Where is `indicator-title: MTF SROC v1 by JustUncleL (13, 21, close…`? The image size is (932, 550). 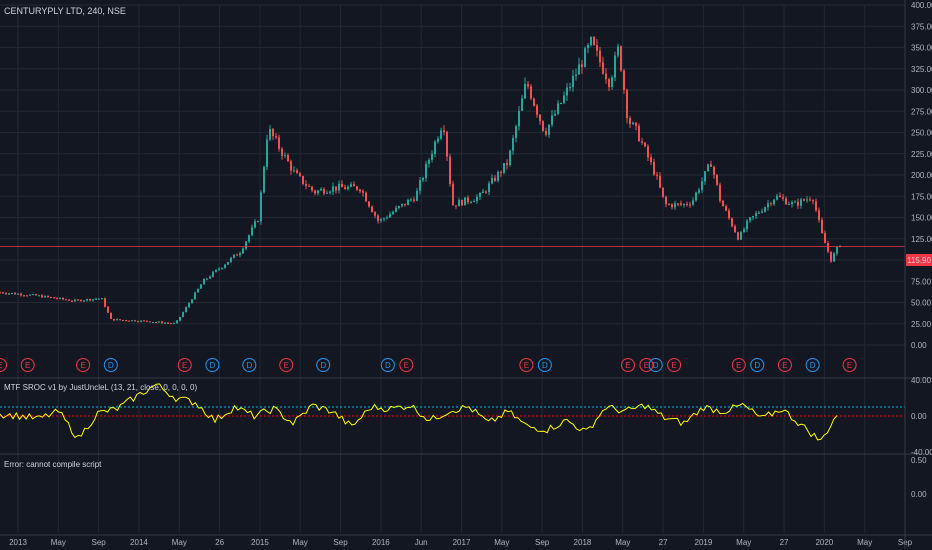
indicator-title: MTF SROC v1 by JustUncleL (13, 21, close… is located at coordinates (101, 387).